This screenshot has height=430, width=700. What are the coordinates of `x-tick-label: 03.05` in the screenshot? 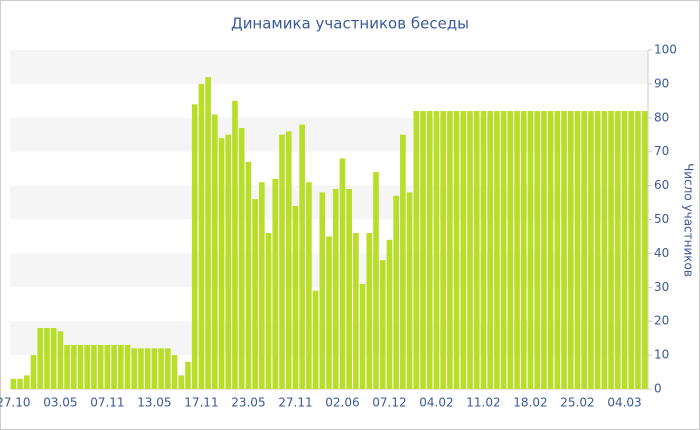 It's located at (60, 403).